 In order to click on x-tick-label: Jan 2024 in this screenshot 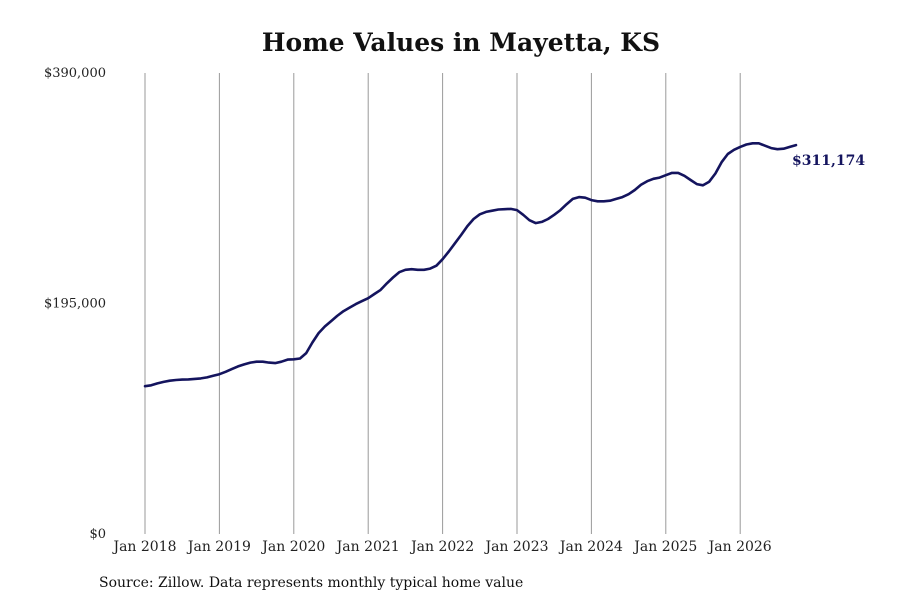, I will do `click(590, 547)`.